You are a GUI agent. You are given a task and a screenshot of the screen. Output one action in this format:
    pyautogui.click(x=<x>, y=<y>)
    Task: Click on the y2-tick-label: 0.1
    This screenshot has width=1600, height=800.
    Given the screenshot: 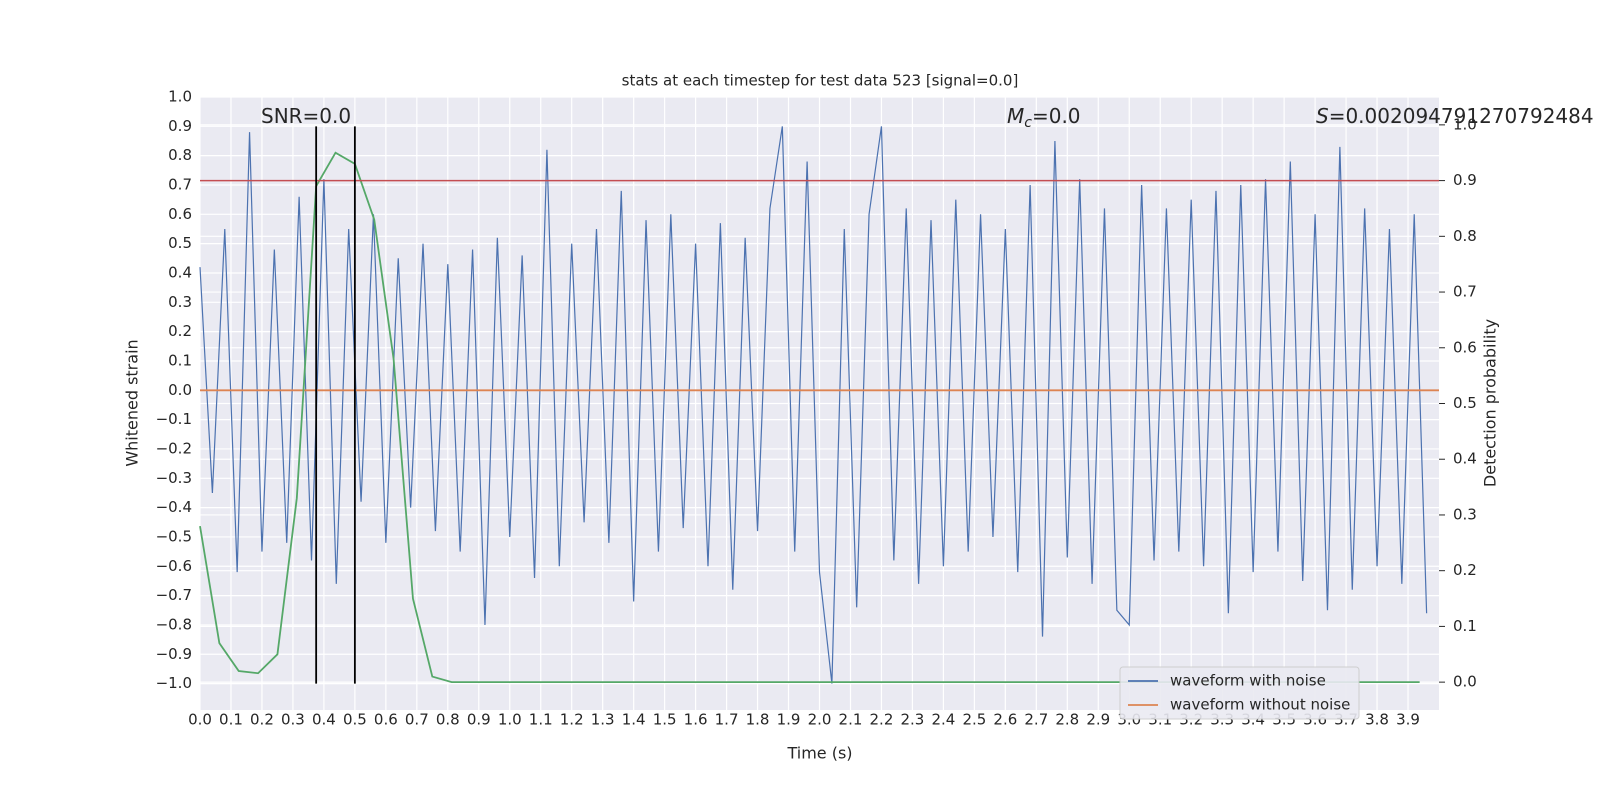 What is the action you would take?
    pyautogui.click(x=1465, y=626)
    